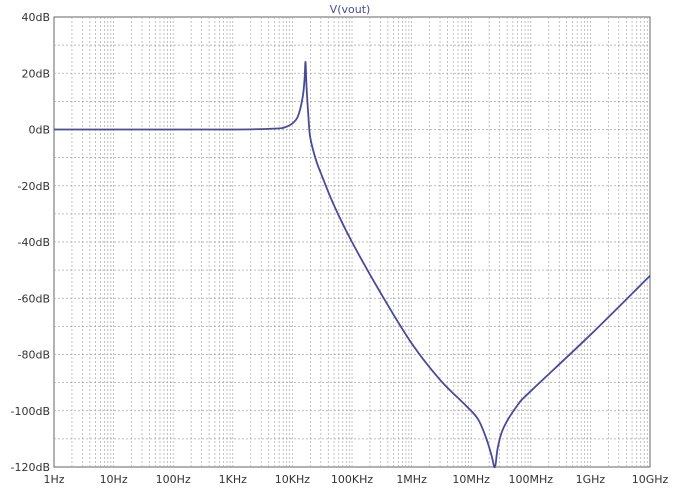 The width and height of the screenshot is (673, 492). Describe the element at coordinates (39, 130) in the screenshot. I see `y-tick-label: 0dB` at that location.